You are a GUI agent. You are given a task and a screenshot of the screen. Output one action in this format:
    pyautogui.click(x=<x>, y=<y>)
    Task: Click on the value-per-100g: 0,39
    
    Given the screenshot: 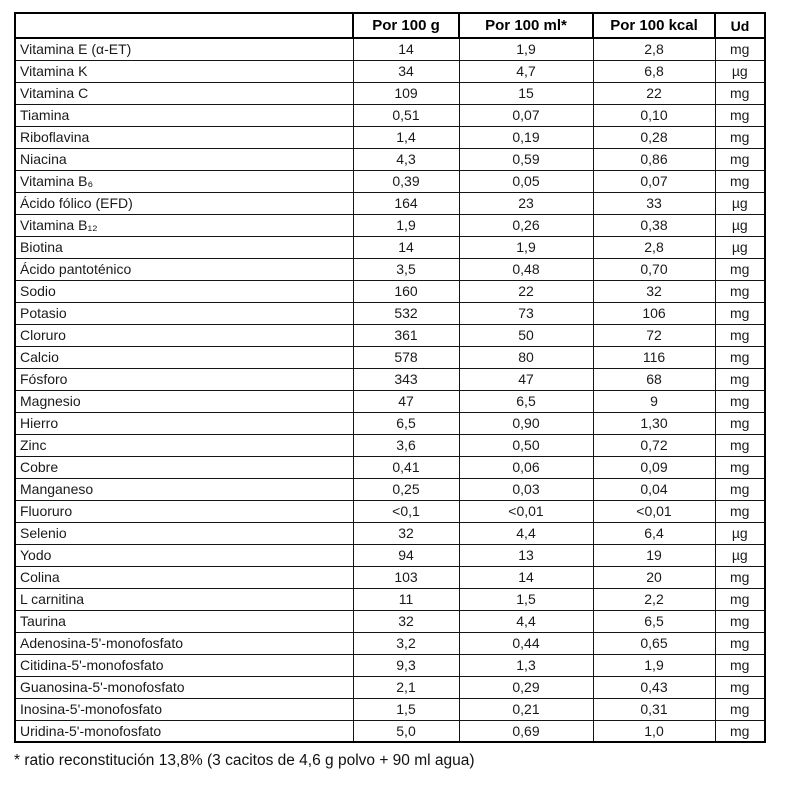 What is the action you would take?
    pyautogui.click(x=406, y=181)
    